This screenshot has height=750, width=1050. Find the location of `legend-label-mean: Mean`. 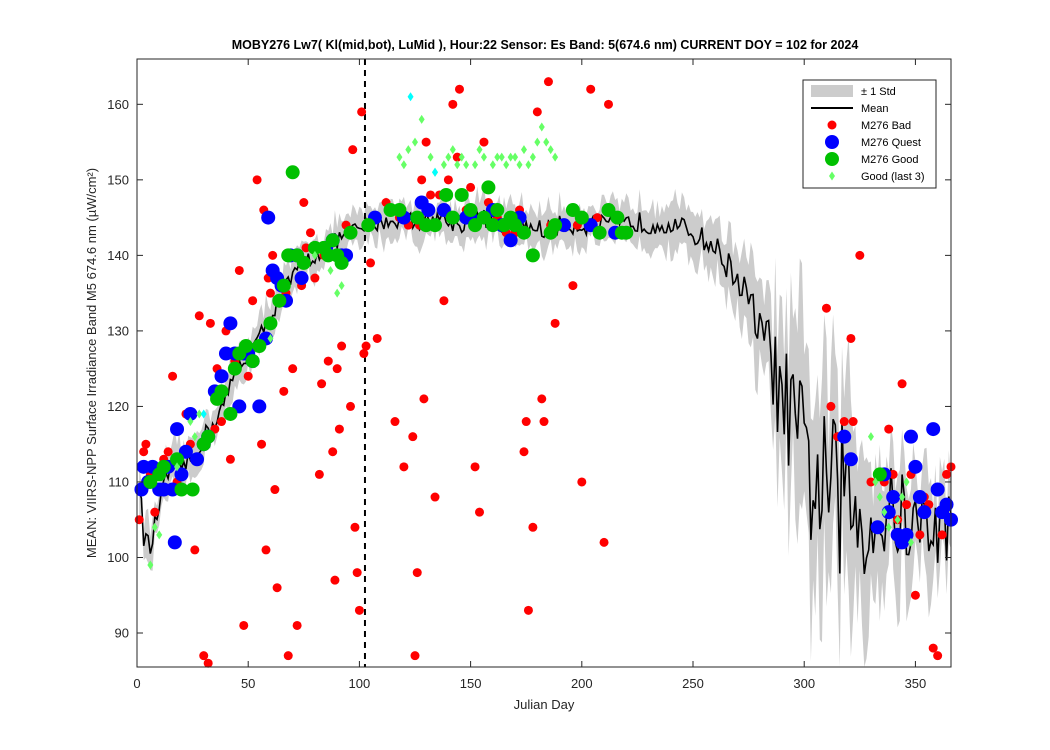

legend-label-mean: Mean is located at coordinates (875, 109).